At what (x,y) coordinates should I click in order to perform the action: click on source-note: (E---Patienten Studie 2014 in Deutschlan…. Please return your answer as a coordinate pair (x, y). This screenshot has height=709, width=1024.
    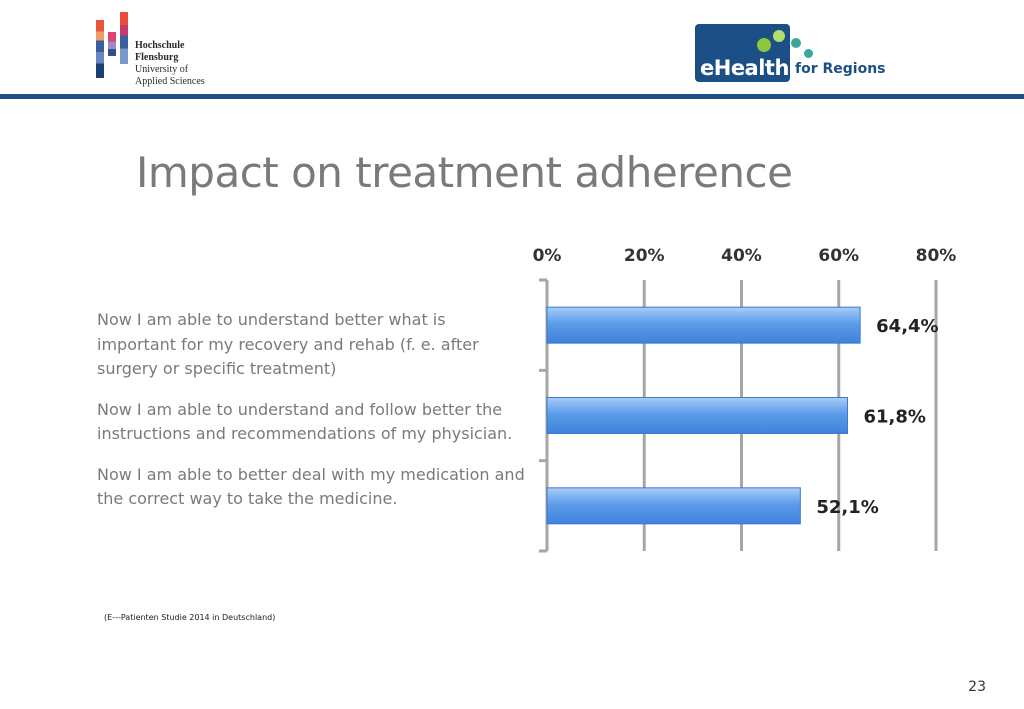
    Looking at the image, I should click on (190, 617).